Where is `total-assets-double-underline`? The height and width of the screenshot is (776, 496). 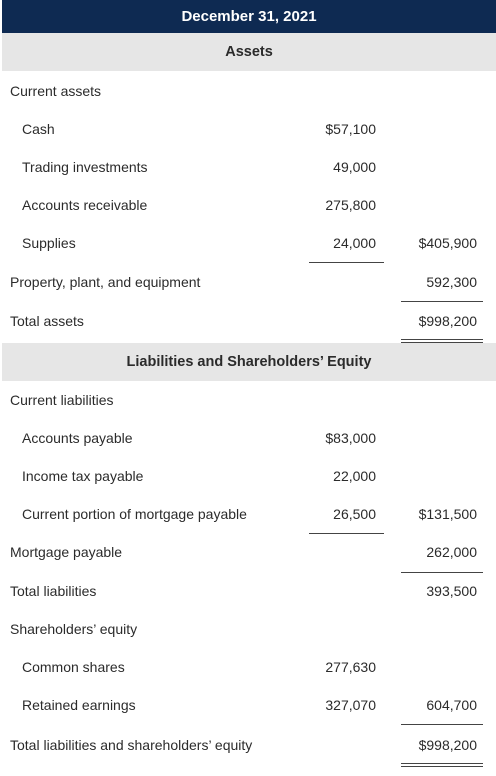
total-assets-double-underline is located at coordinates (442, 341).